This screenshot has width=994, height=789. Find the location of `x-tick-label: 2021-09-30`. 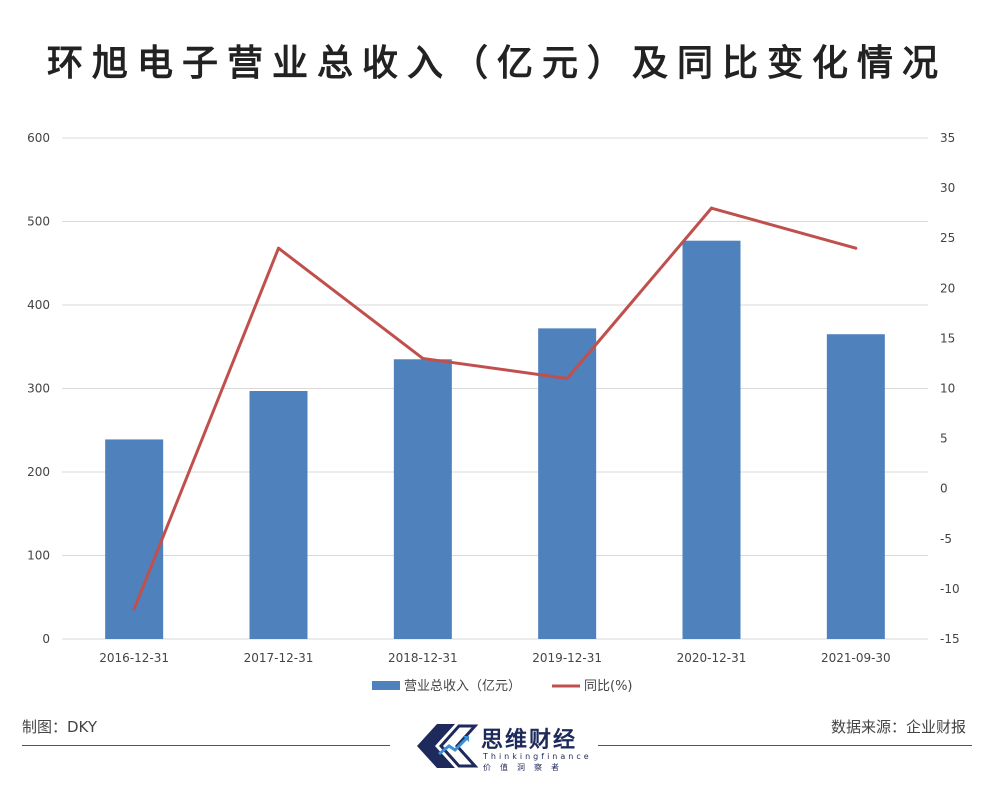

x-tick-label: 2021-09-30 is located at coordinates (856, 658).